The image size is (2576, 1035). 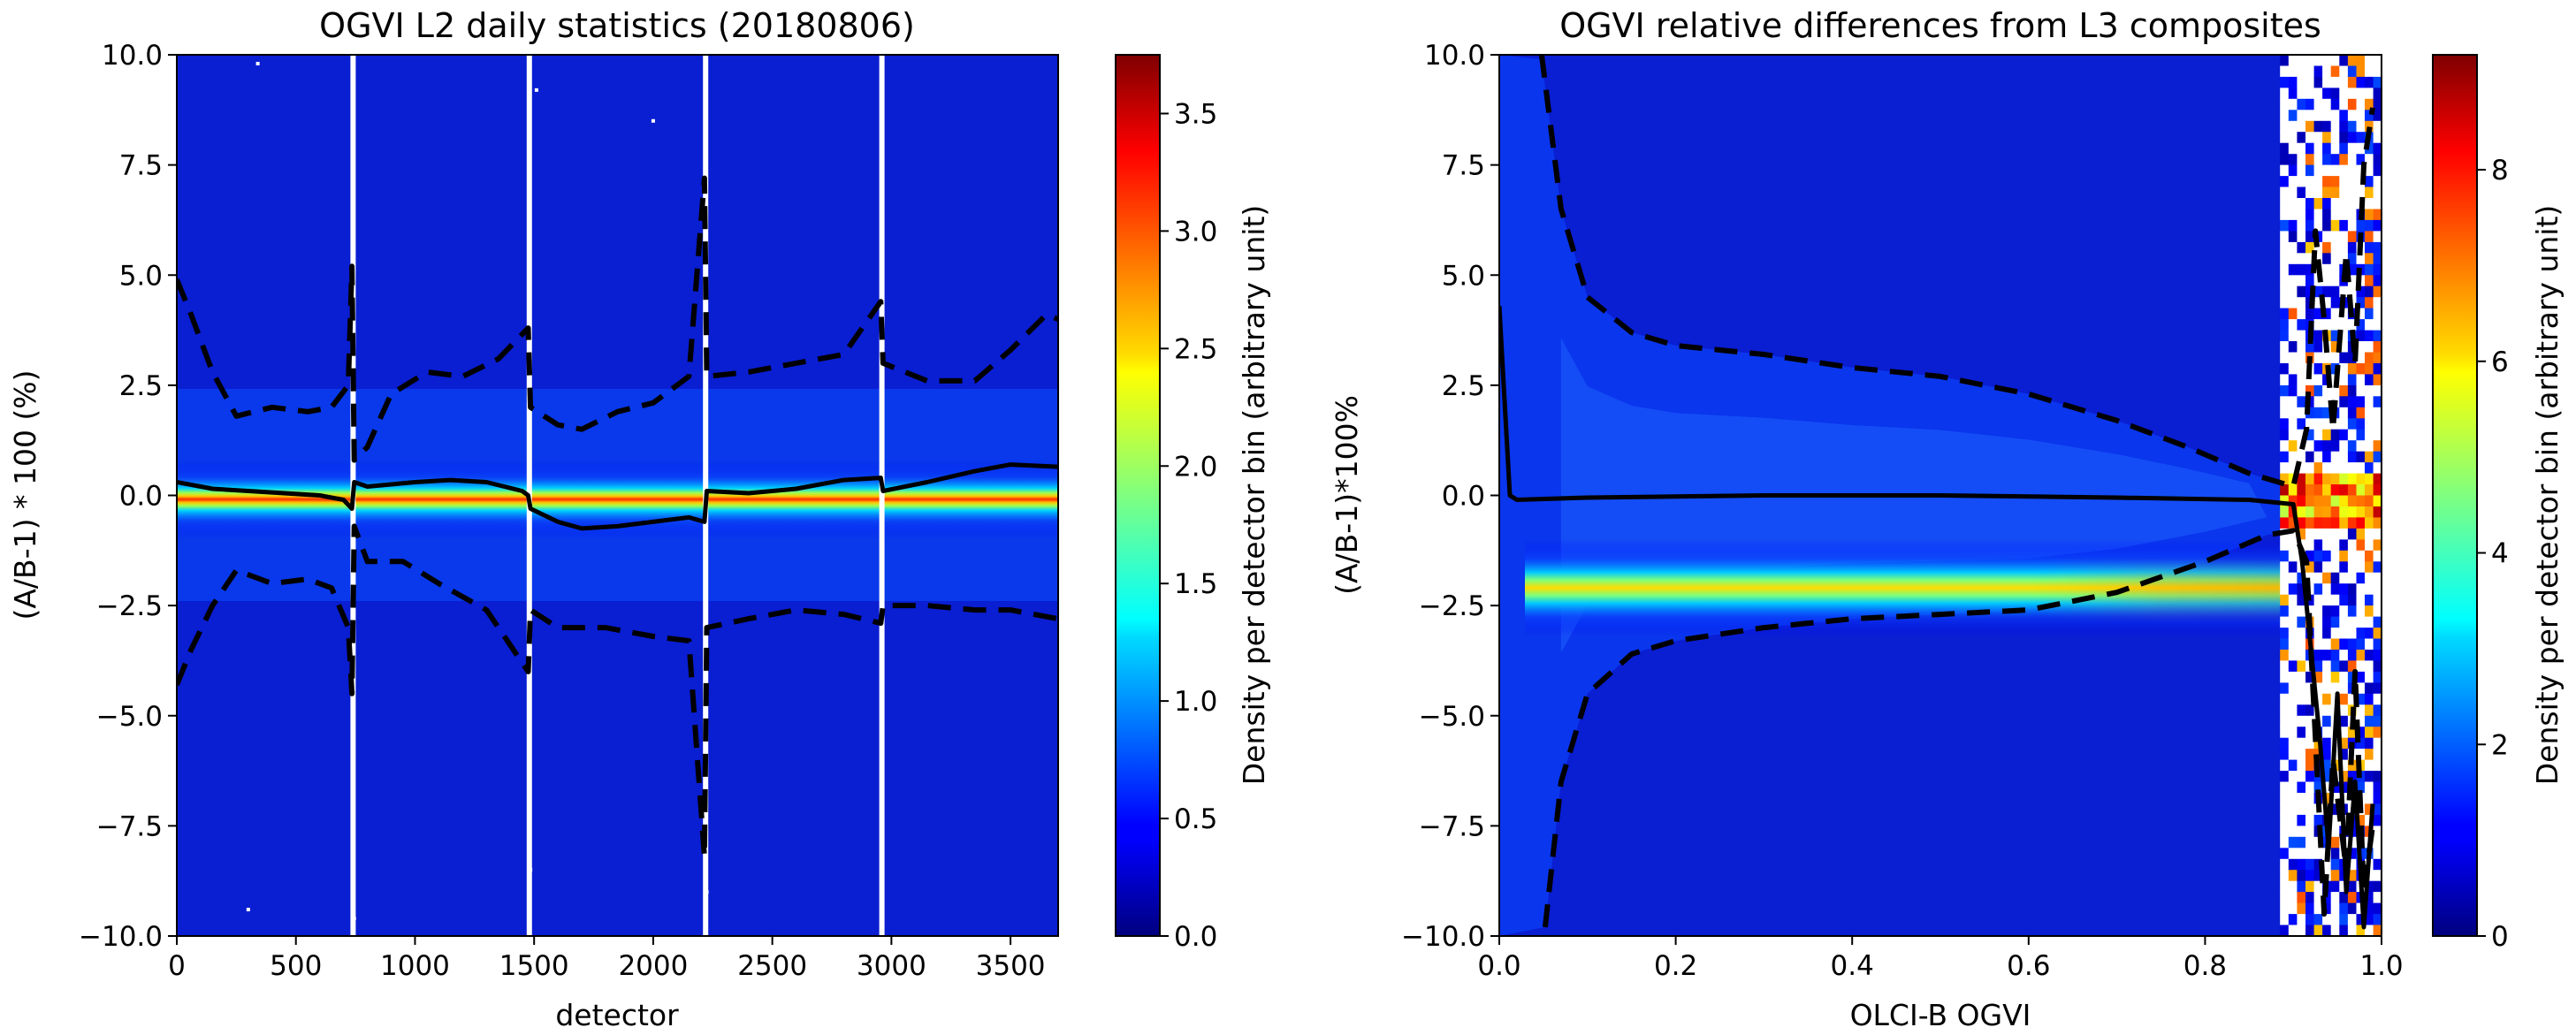 What do you see at coordinates (141, 276) in the screenshot?
I see `y-tick-label: 5.0` at bounding box center [141, 276].